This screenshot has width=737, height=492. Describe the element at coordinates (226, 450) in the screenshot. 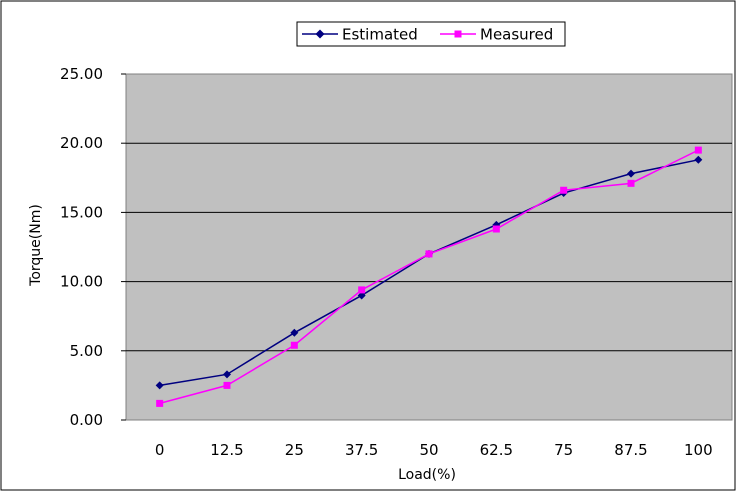

I see `x-tick-label: 12.5` at that location.